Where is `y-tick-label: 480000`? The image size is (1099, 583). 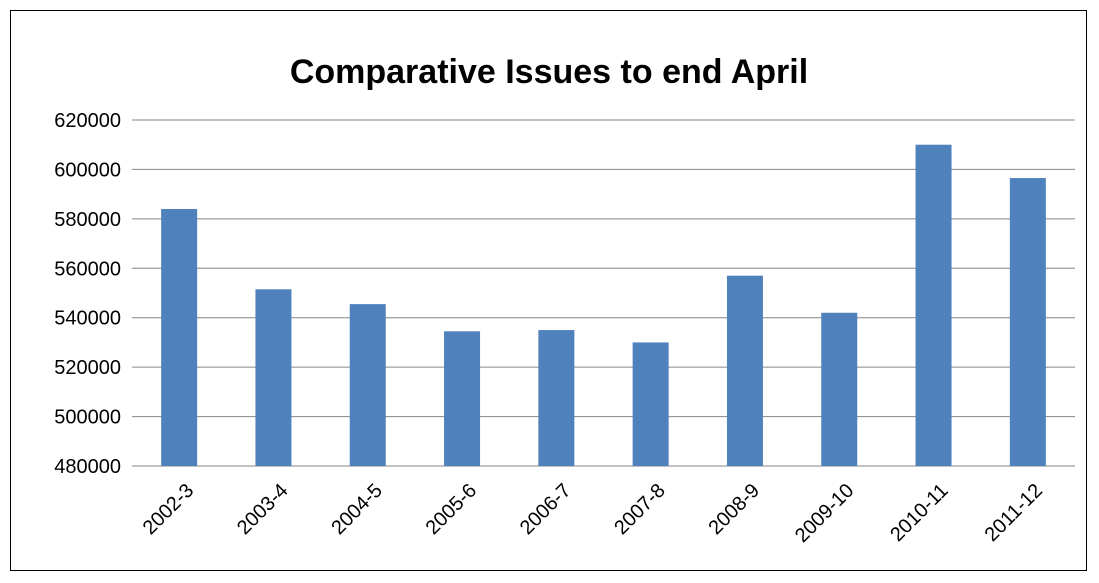
y-tick-label: 480000 is located at coordinates (87, 467).